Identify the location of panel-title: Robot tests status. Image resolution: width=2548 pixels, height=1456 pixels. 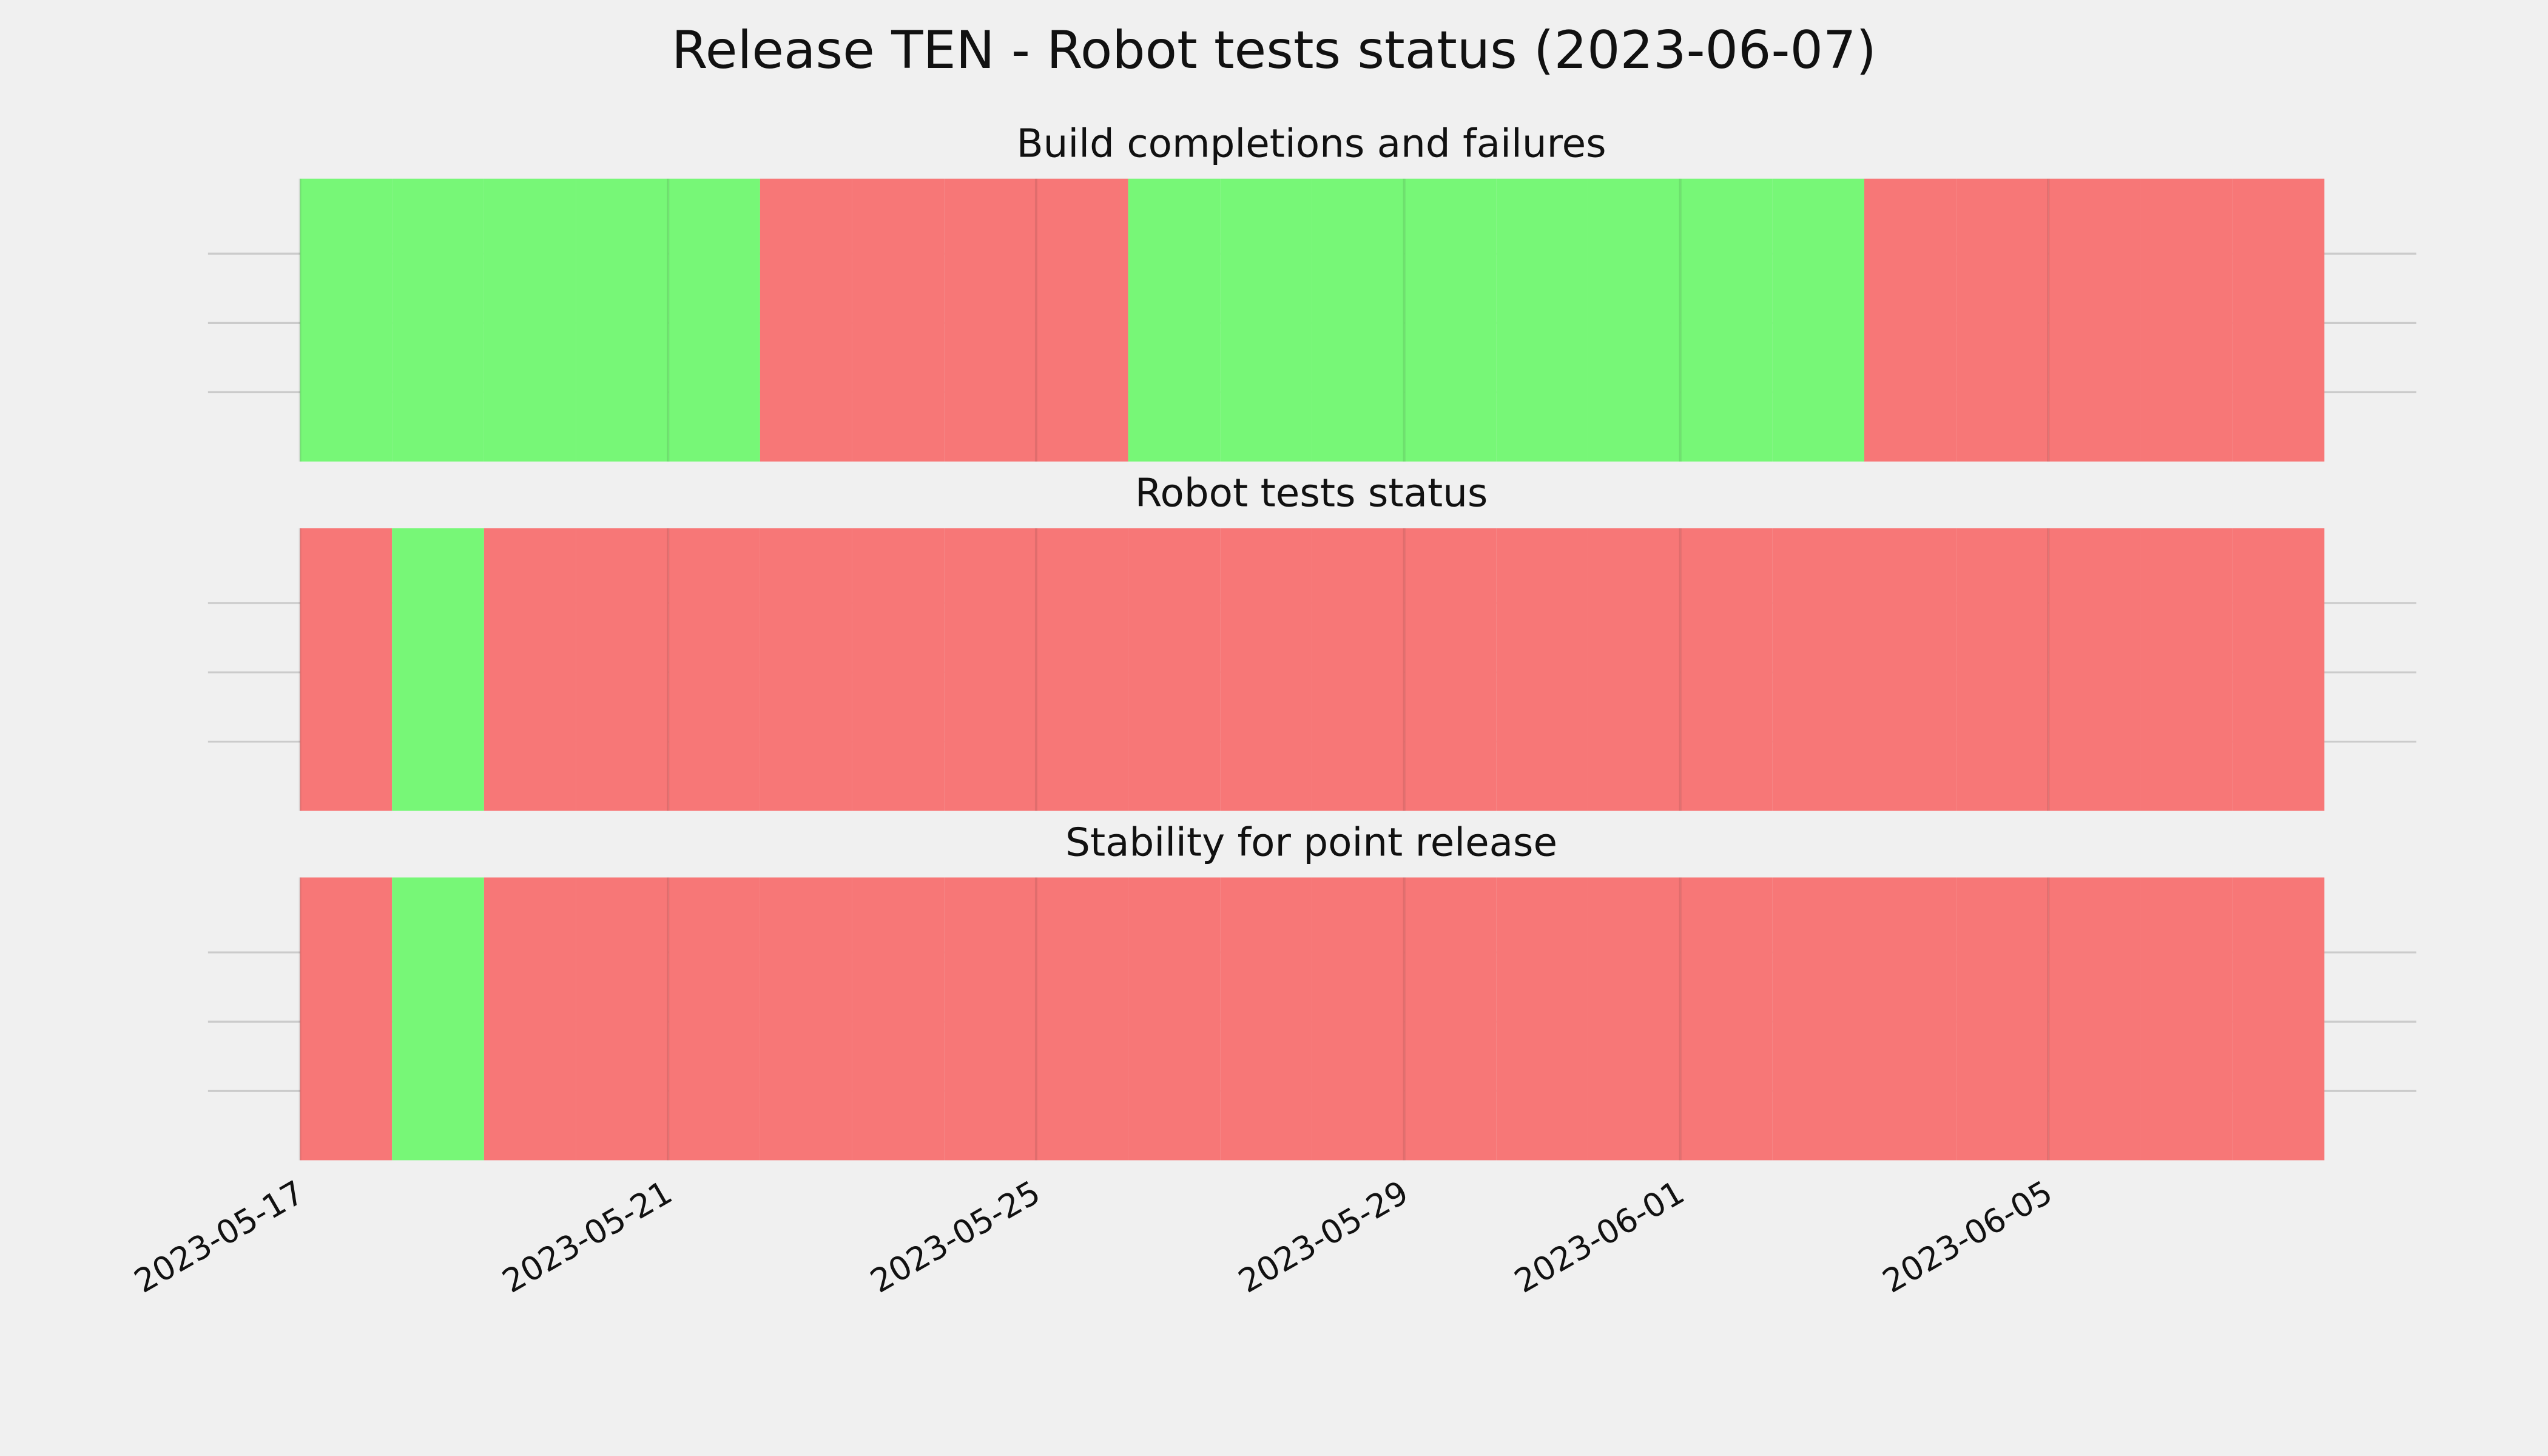
(1311, 493).